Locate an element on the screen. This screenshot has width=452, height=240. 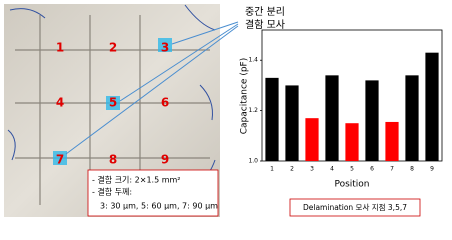
info-text: 3: 30 μm, 5: 60 μm, 7: 90 μm is located at coordinates (159, 206).